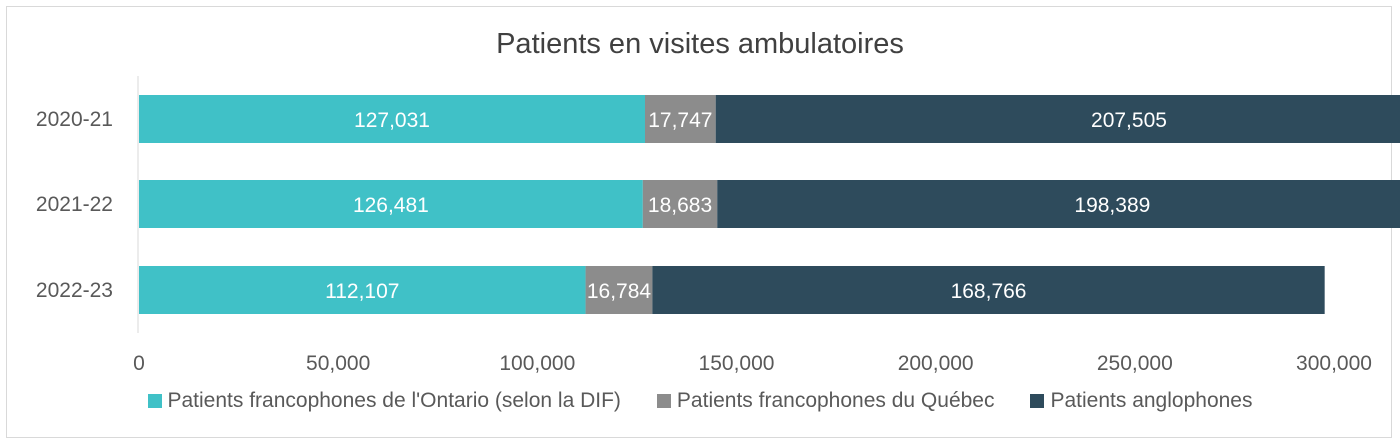  Describe the element at coordinates (1129, 120) in the screenshot. I see `data-label: 207,505` at that location.